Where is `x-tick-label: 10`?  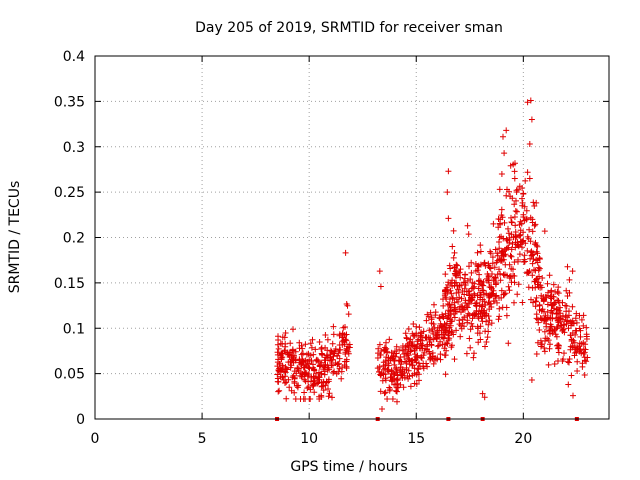 x-tick-label: 10 is located at coordinates (309, 439).